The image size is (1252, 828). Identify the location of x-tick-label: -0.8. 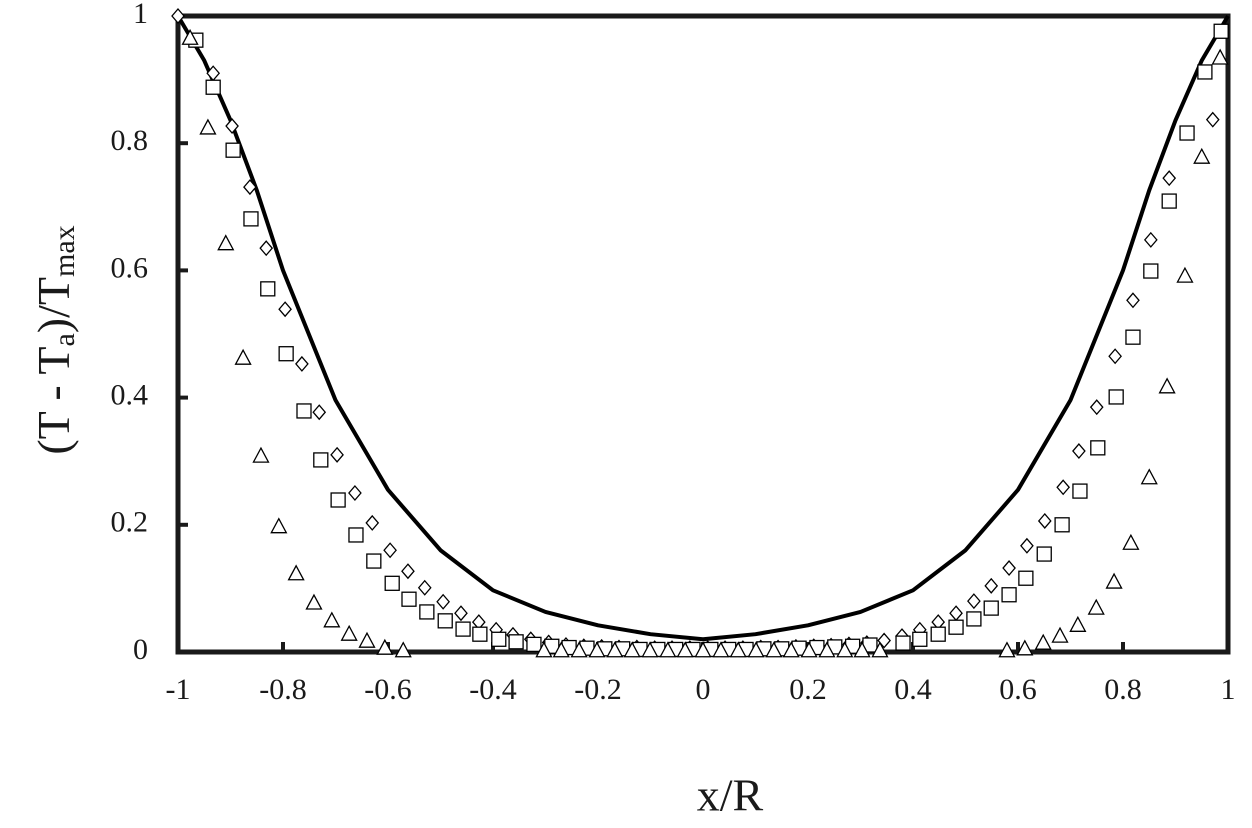
(283, 689).